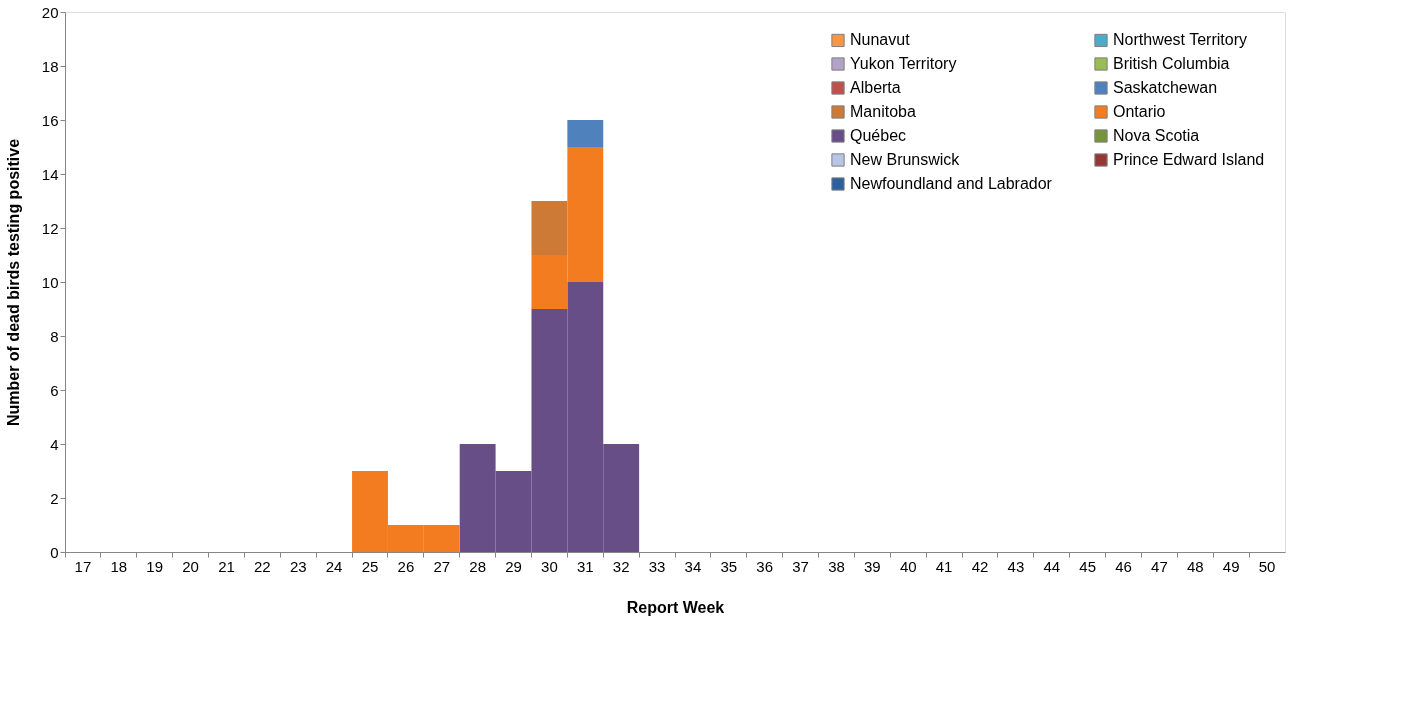  What do you see at coordinates (1180, 40) in the screenshot?
I see `legend-label: Northwest Territory` at bounding box center [1180, 40].